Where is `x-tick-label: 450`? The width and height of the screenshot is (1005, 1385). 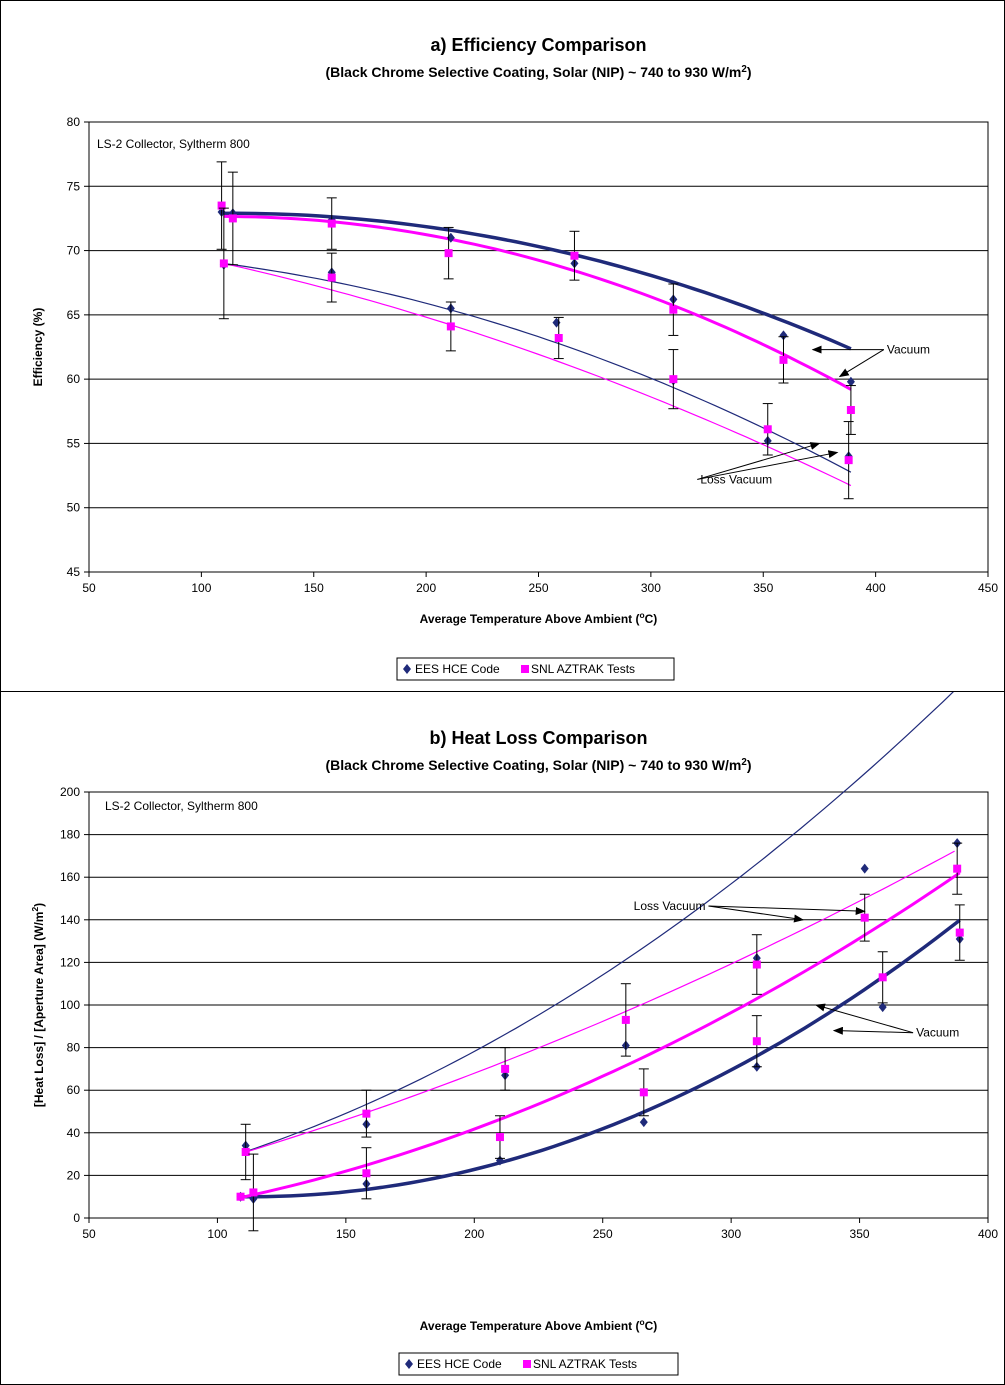
x-tick-label: 450 is located at coordinates (988, 588).